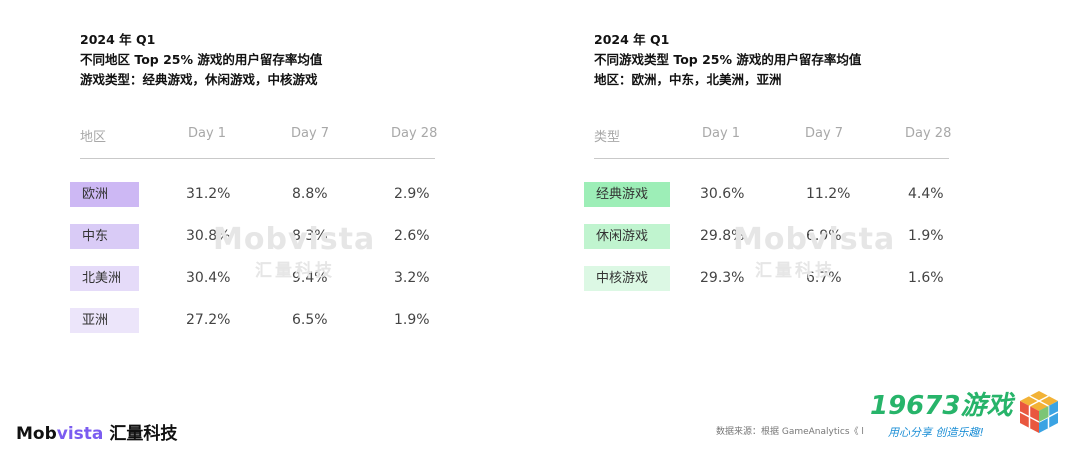  Describe the element at coordinates (208, 236) in the screenshot. I see `cell-d1: 30.8%` at that location.